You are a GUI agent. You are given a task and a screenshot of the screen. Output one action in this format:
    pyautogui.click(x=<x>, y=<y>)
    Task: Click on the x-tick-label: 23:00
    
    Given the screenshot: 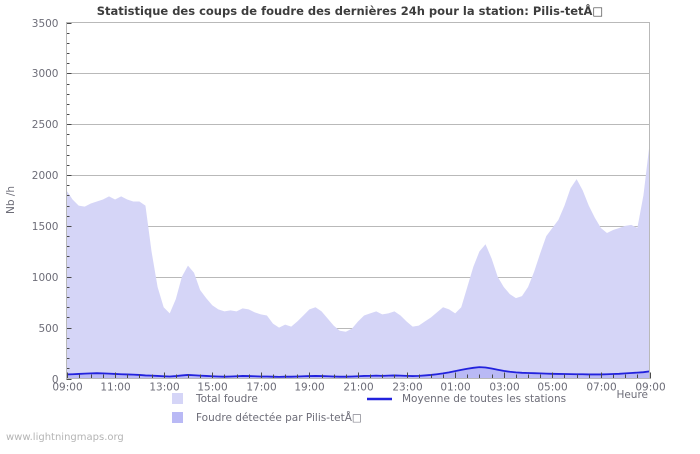 What is the action you would take?
    pyautogui.click(x=407, y=388)
    